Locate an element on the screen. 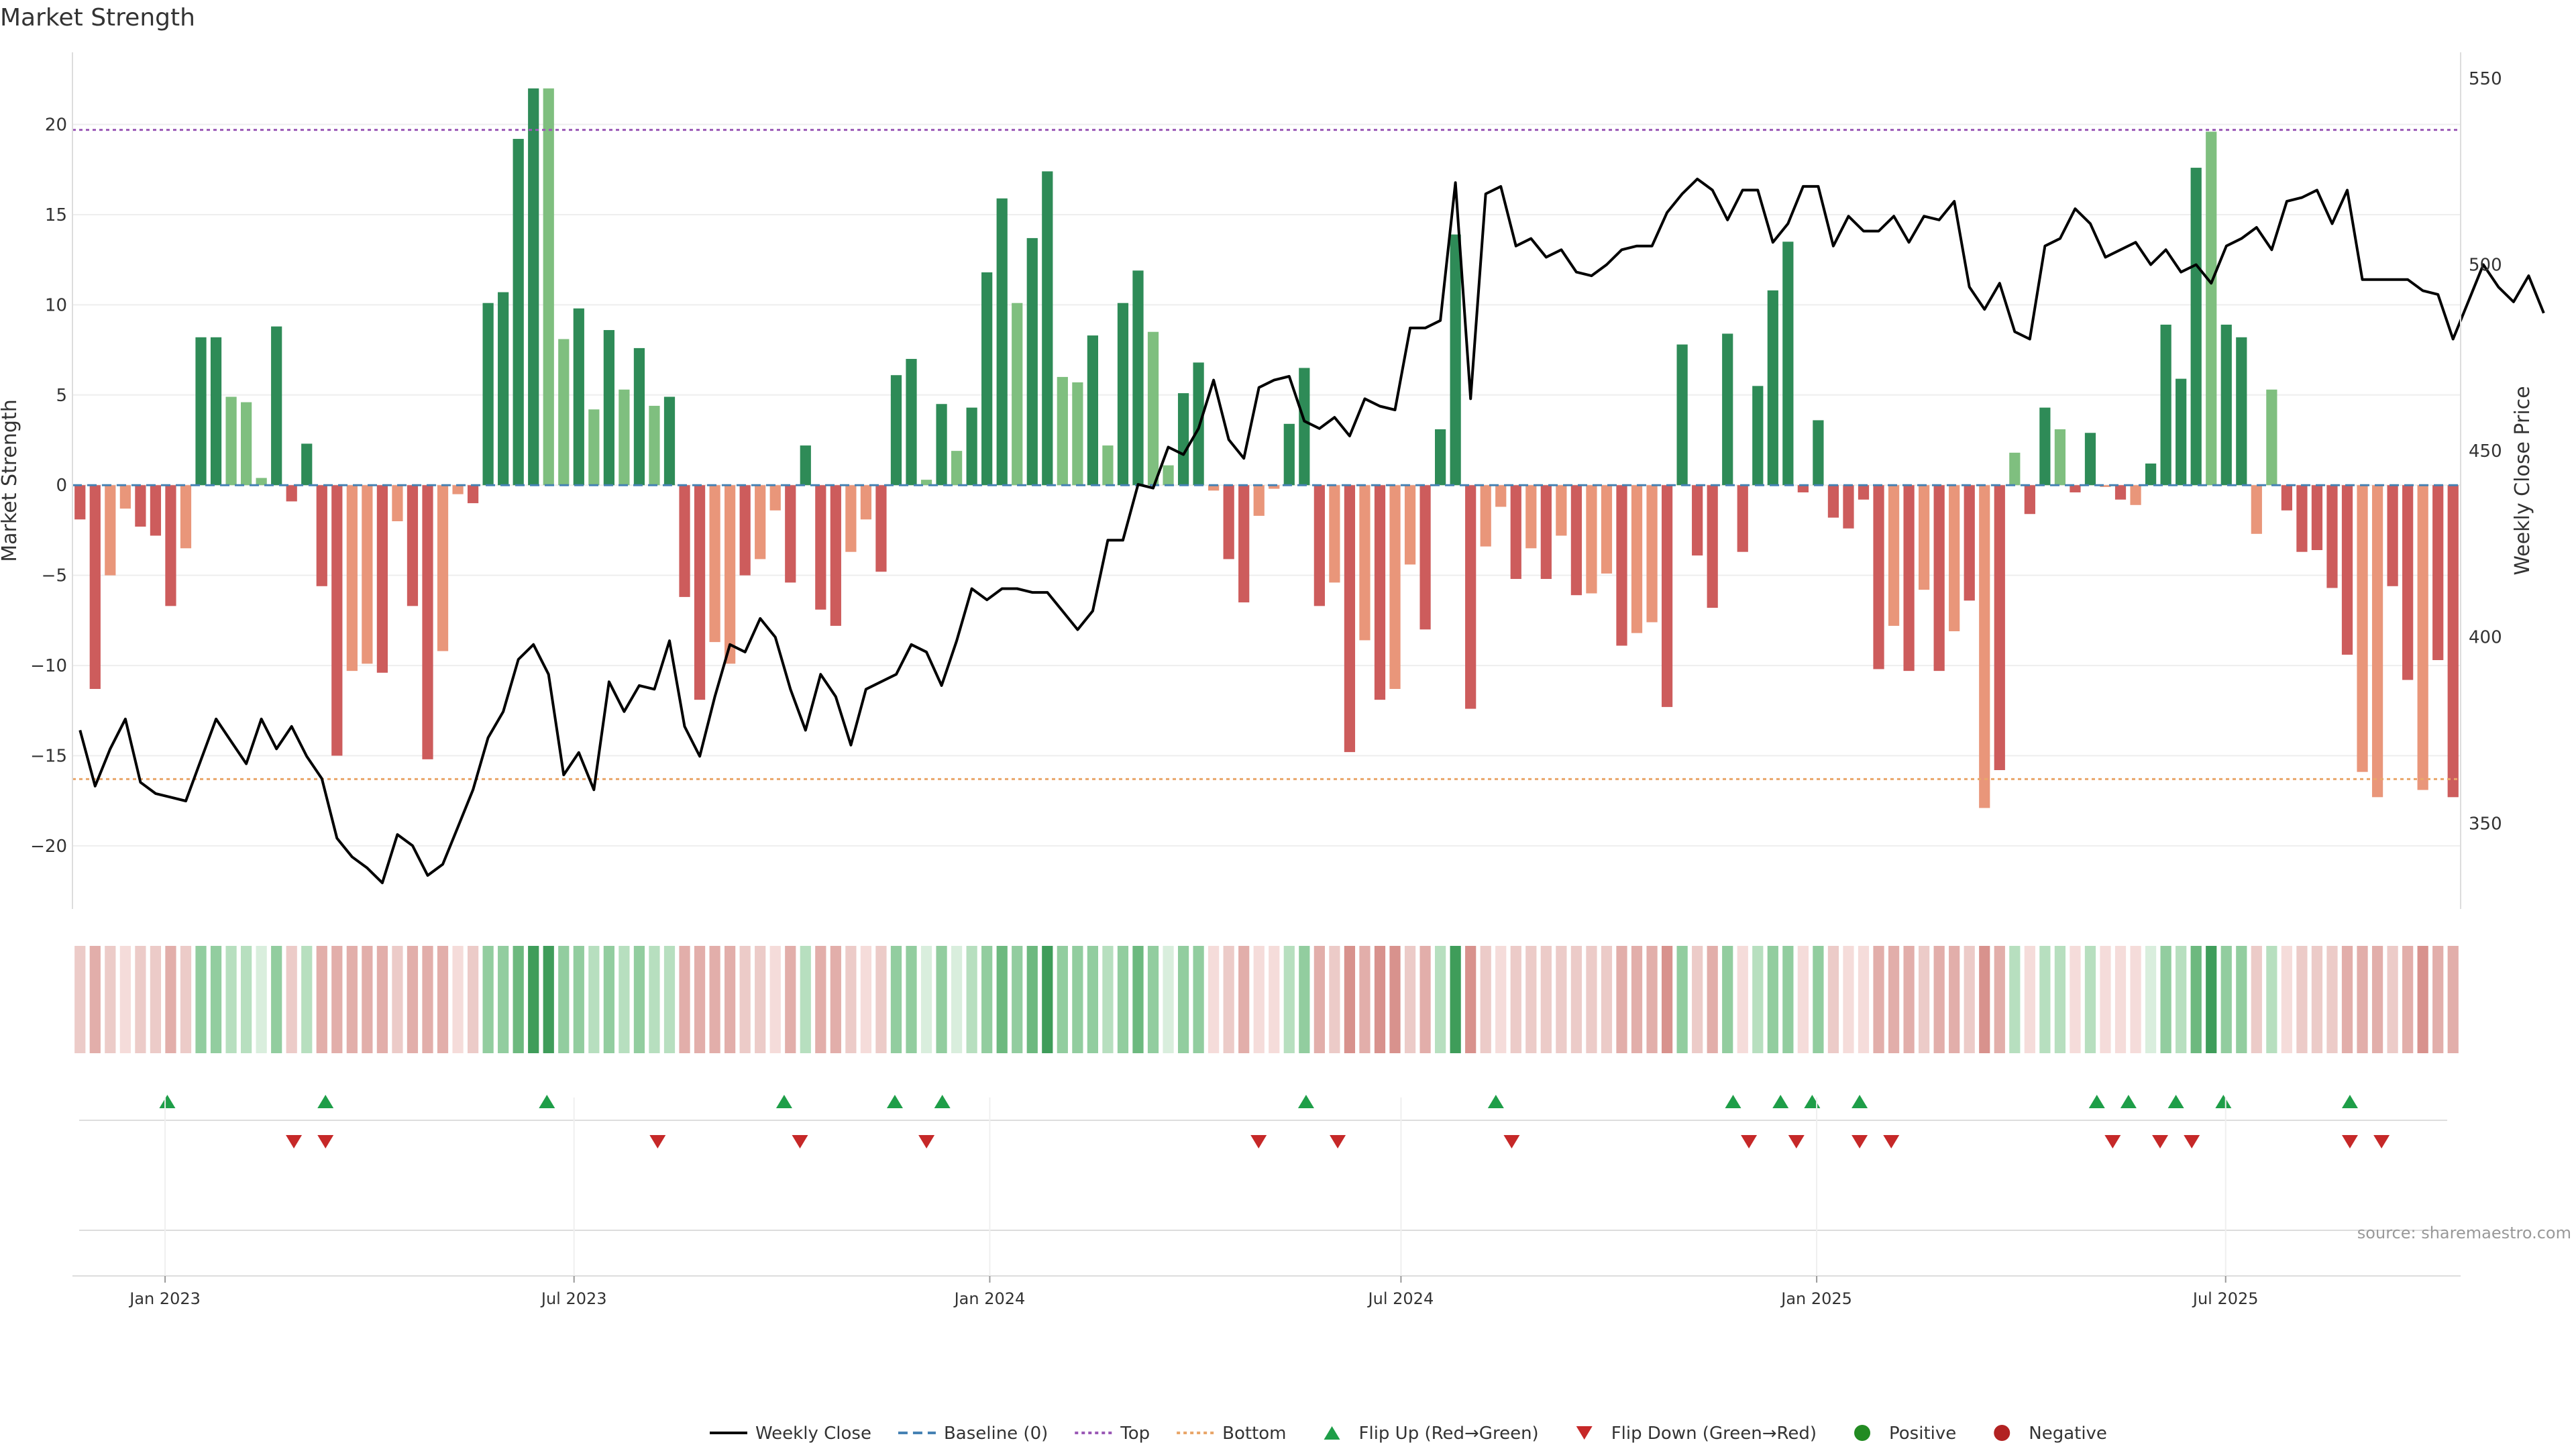 The width and height of the screenshot is (2576, 1449). legend-positive-swatch is located at coordinates (1862, 1433).